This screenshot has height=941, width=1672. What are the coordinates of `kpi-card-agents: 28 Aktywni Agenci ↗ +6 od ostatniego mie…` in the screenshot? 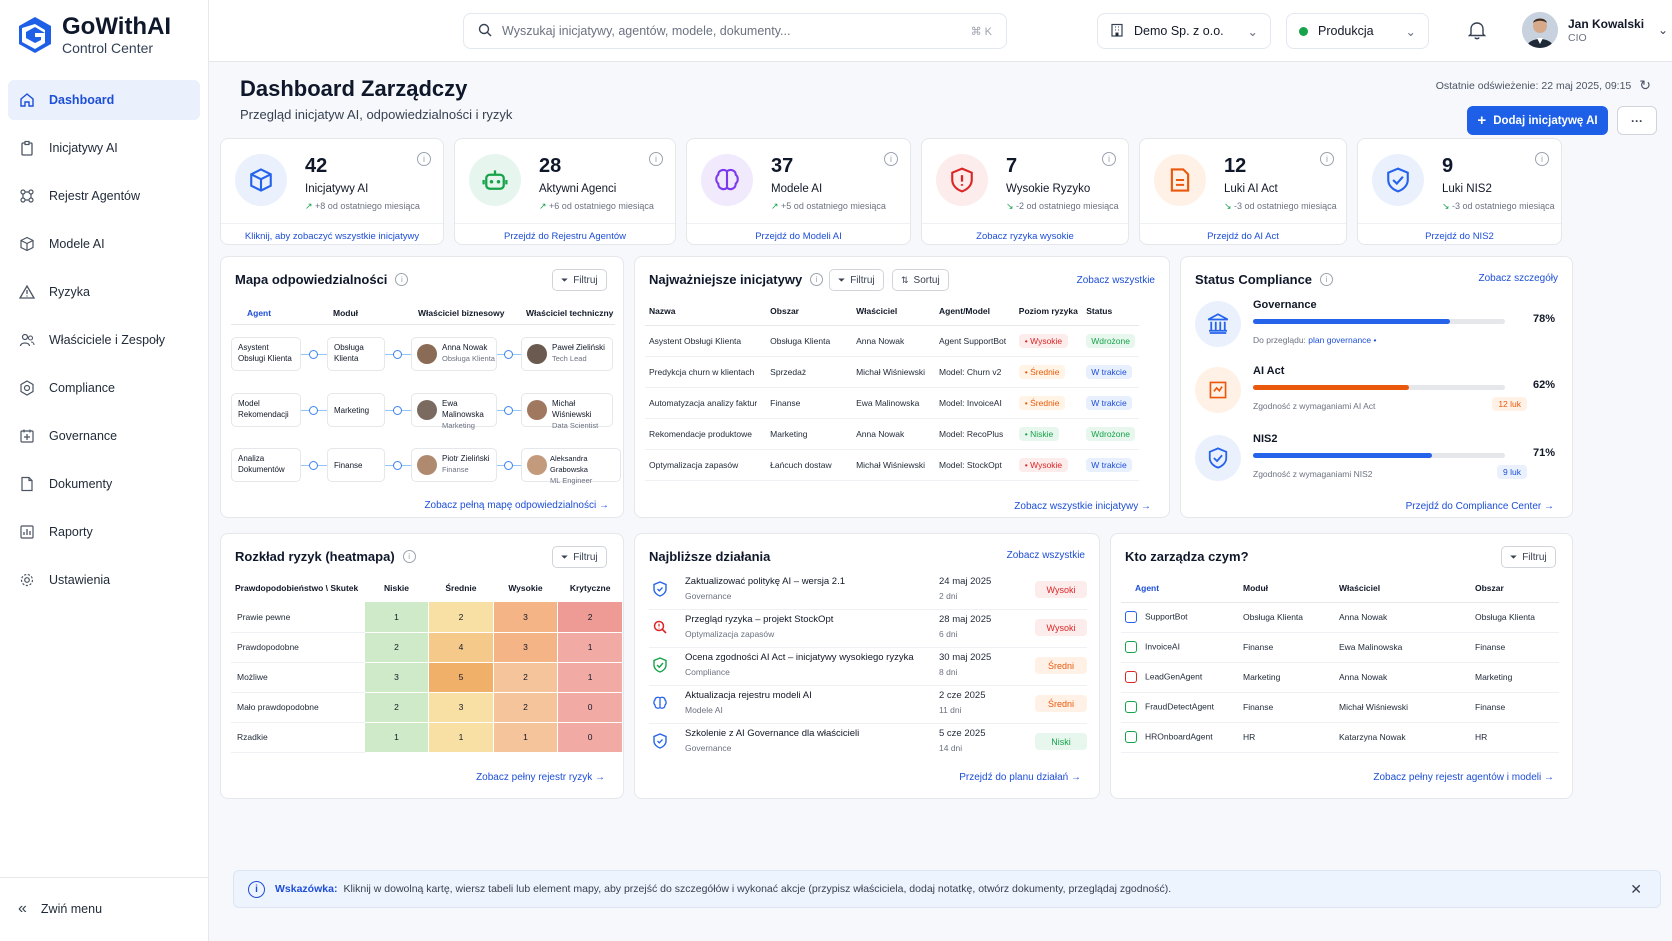 It's located at (565, 191).